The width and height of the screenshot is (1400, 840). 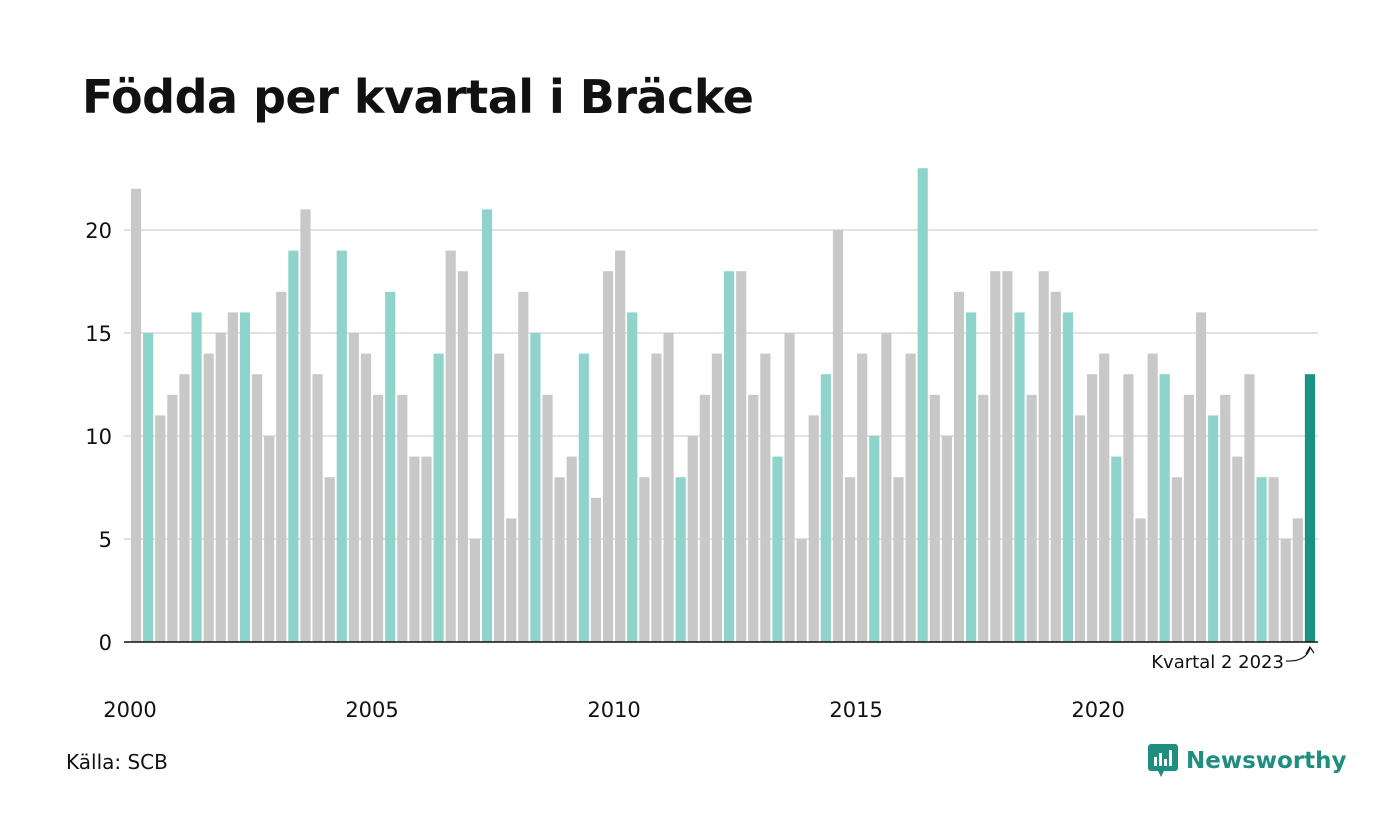 I want to click on y-tick-label: 15, so click(x=98, y=334).